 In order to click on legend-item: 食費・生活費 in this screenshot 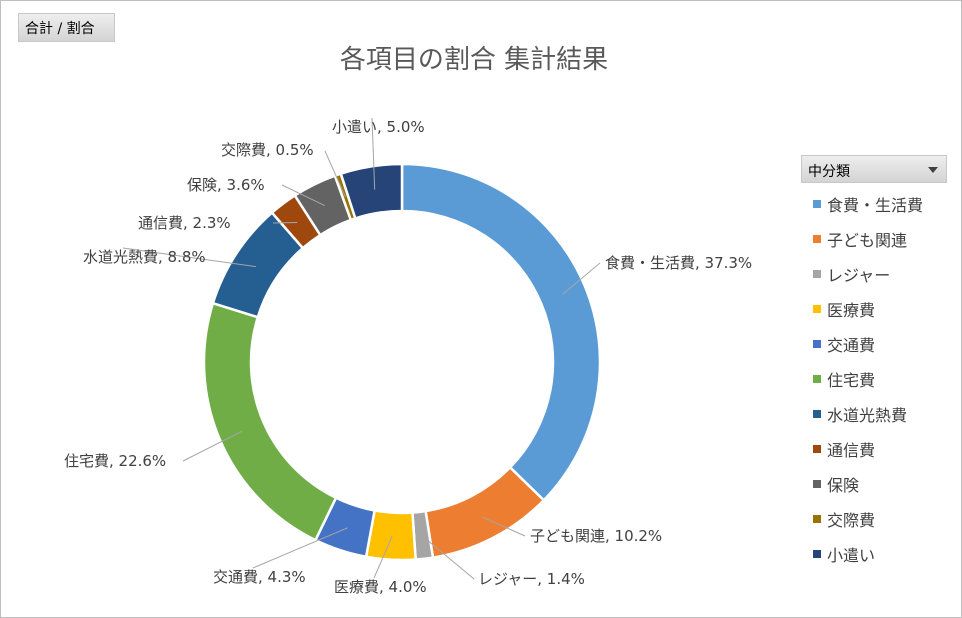, I will do `click(874, 203)`.